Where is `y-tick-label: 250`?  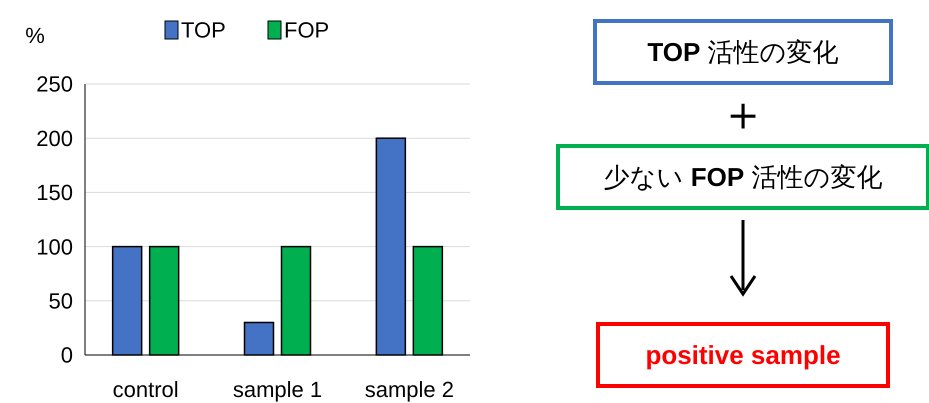 y-tick-label: 250 is located at coordinates (54, 84).